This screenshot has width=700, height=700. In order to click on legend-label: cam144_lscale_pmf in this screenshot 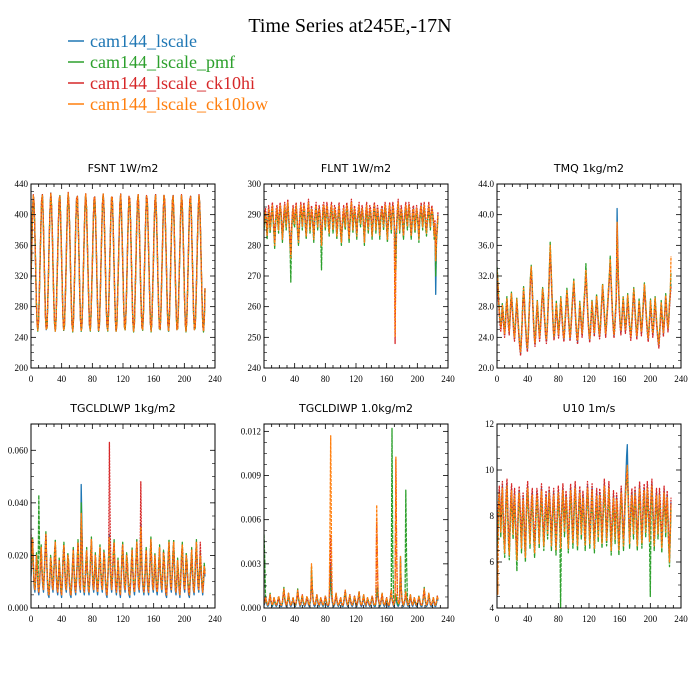, I will do `click(162, 62)`.